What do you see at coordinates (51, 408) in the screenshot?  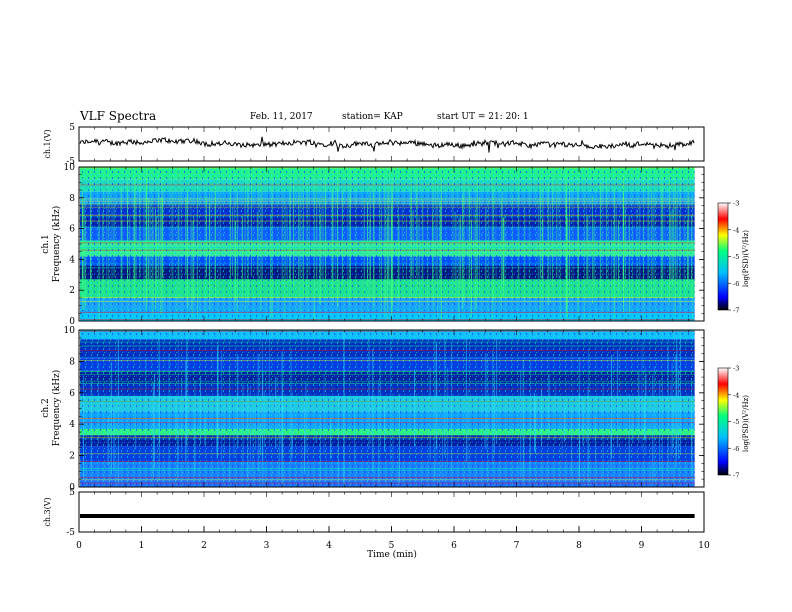 I see `ch2-spectrogram-ylabel: ch.2Frequency (kHz)` at bounding box center [51, 408].